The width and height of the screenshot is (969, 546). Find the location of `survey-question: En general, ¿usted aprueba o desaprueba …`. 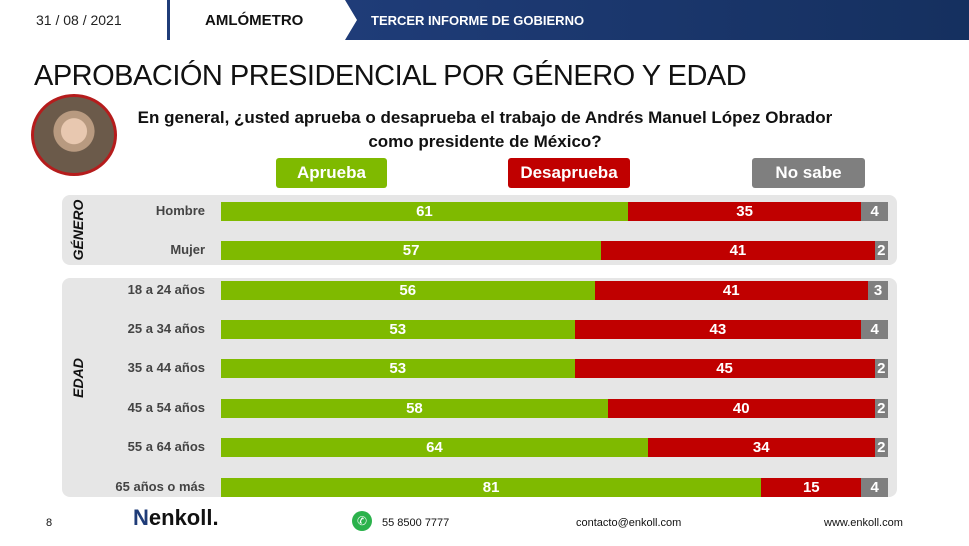

survey-question: En general, ¿usted aprueba o desaprueba … is located at coordinates (485, 129).